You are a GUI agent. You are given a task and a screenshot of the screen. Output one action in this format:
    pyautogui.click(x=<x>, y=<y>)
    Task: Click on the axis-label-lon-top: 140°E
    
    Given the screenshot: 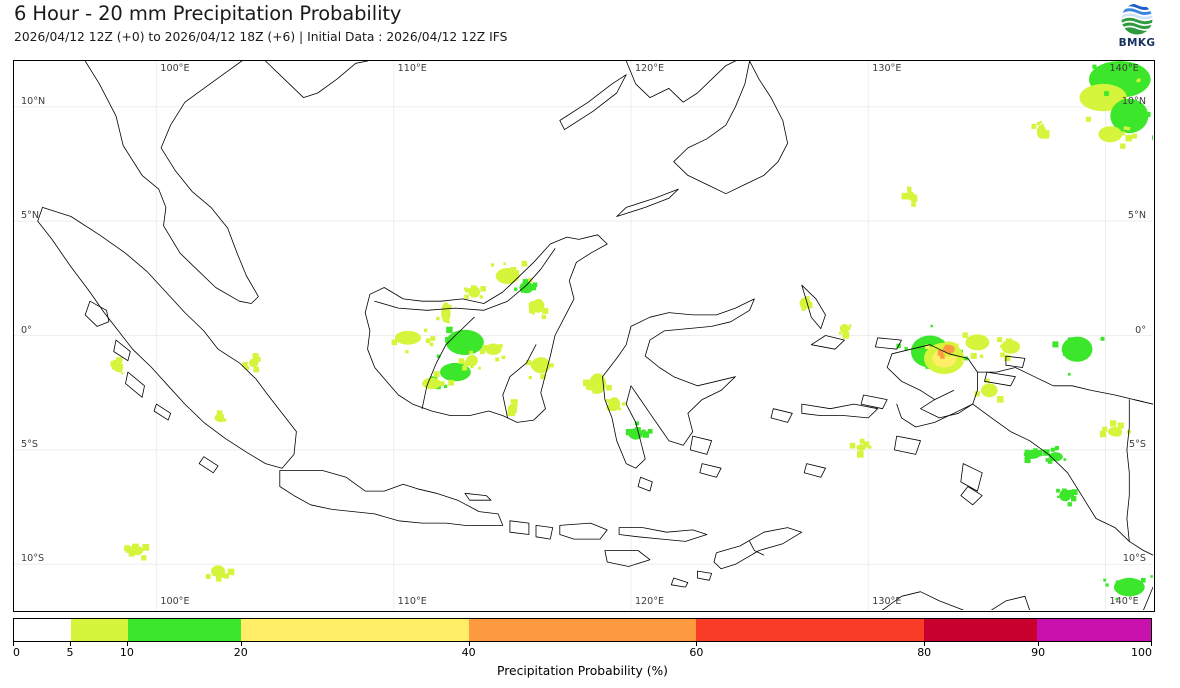 What is the action you would take?
    pyautogui.click(x=1124, y=68)
    